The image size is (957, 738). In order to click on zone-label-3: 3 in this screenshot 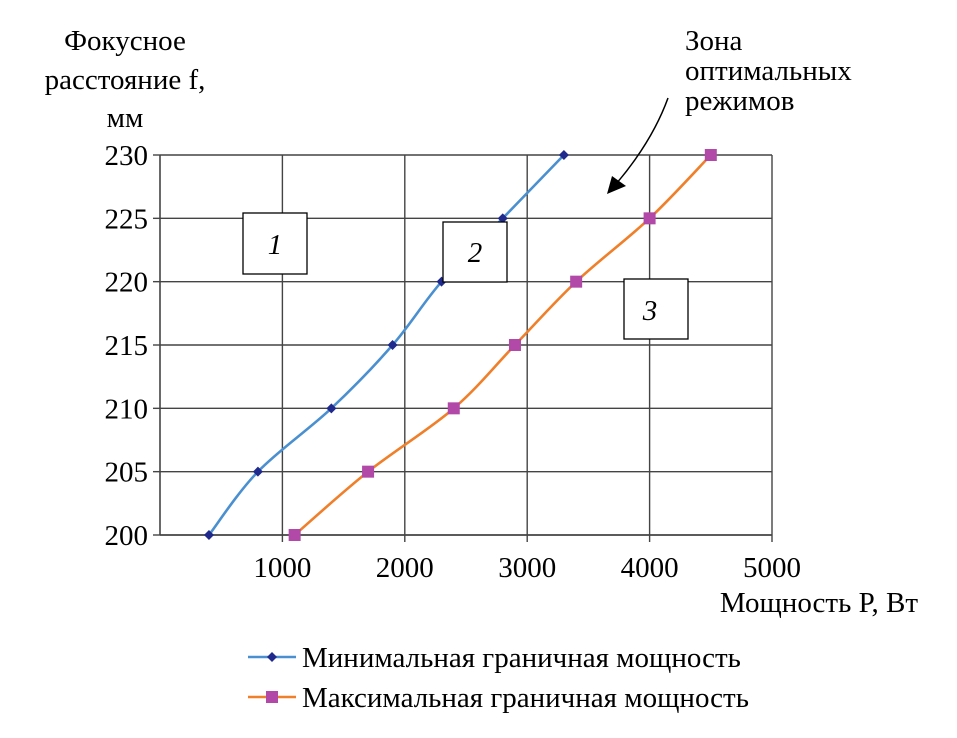, I will do `click(650, 311)`.